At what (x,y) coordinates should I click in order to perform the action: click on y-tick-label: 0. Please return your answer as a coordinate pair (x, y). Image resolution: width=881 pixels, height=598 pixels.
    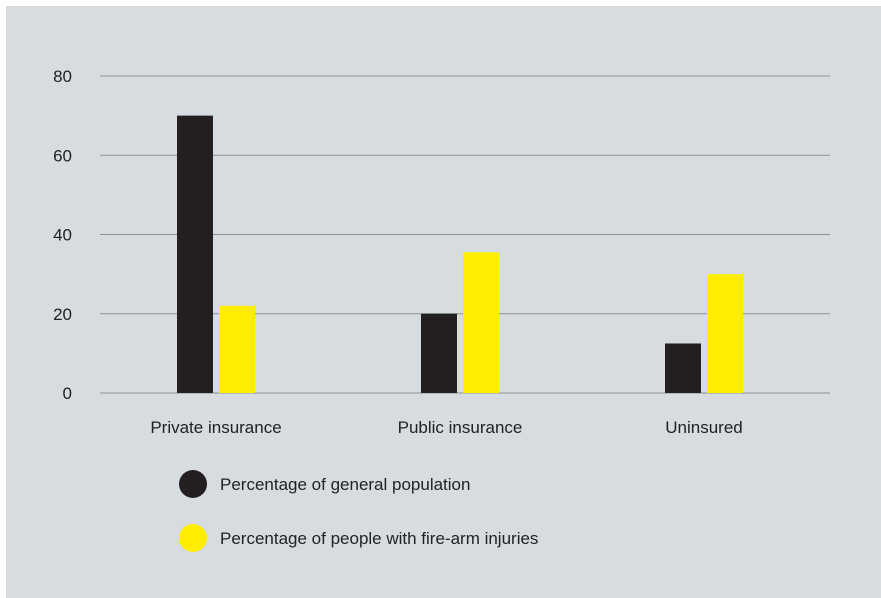
    Looking at the image, I should click on (67, 393).